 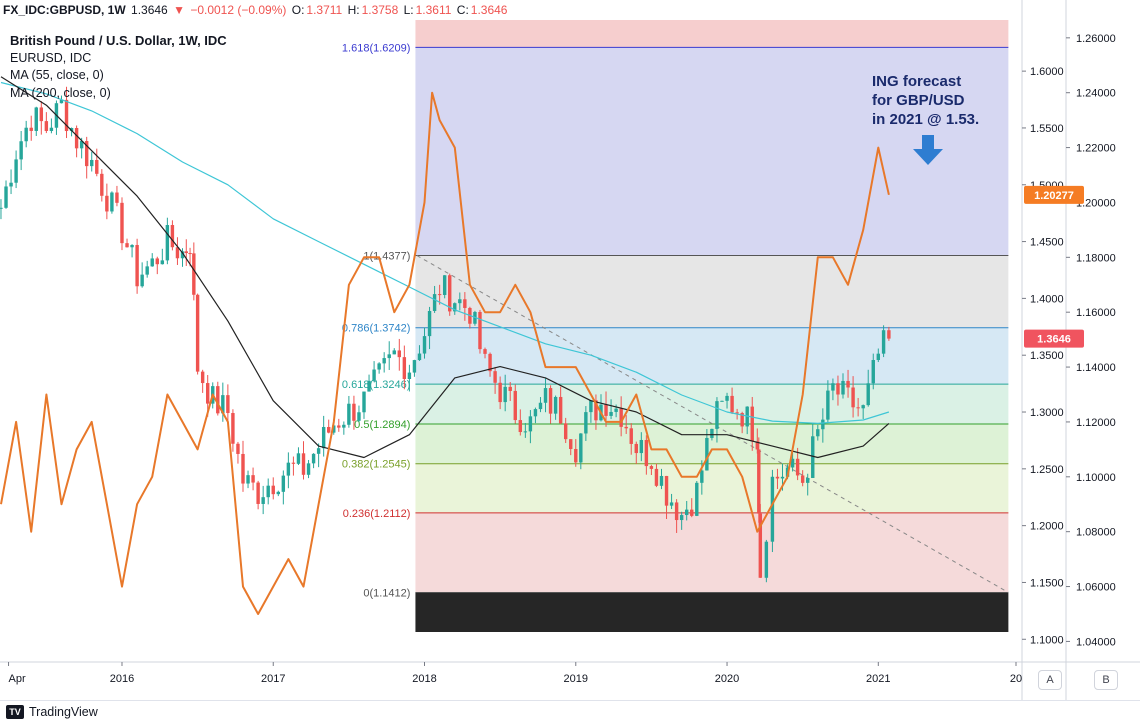 I want to click on right-axis-label: 1.06000, so click(x=1096, y=588).